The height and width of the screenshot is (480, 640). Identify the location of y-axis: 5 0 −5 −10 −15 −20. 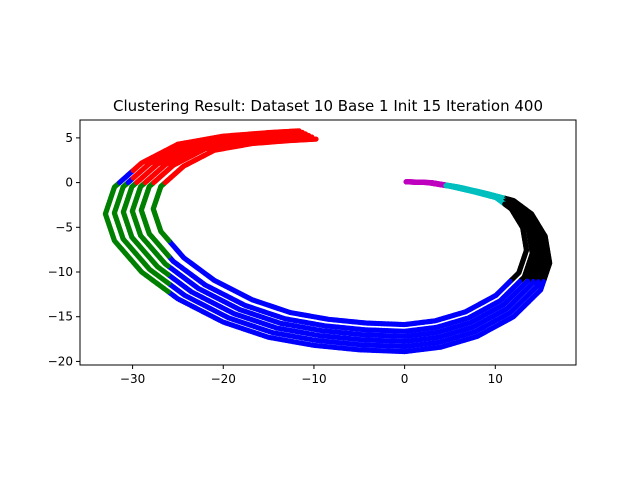
(64, 249).